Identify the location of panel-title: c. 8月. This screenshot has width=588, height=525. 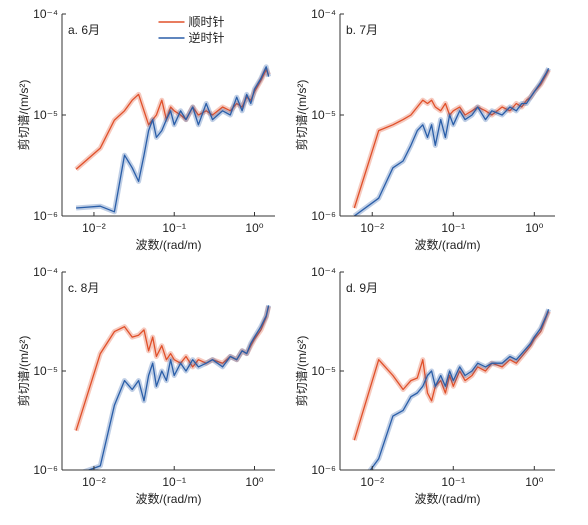
(83, 288).